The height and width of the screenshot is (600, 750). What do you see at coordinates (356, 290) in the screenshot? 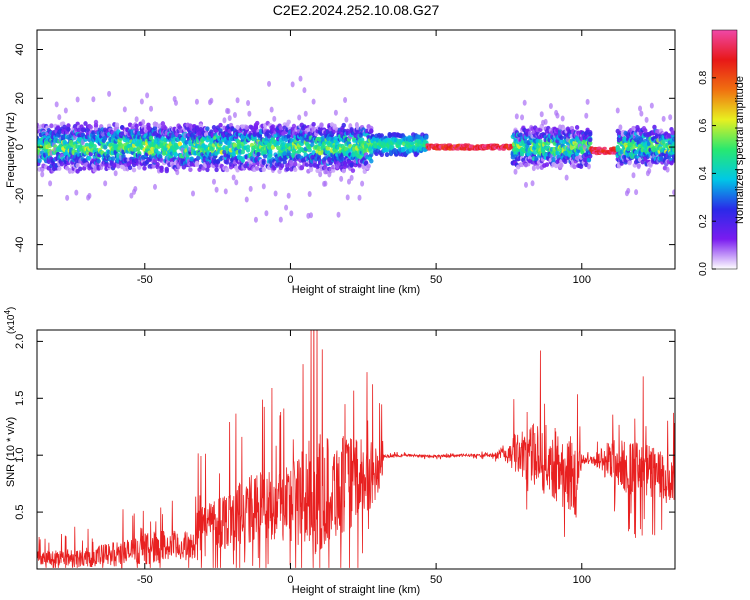
I see `spectrogram-x-axis-label: Height of straight line (km)` at bounding box center [356, 290].